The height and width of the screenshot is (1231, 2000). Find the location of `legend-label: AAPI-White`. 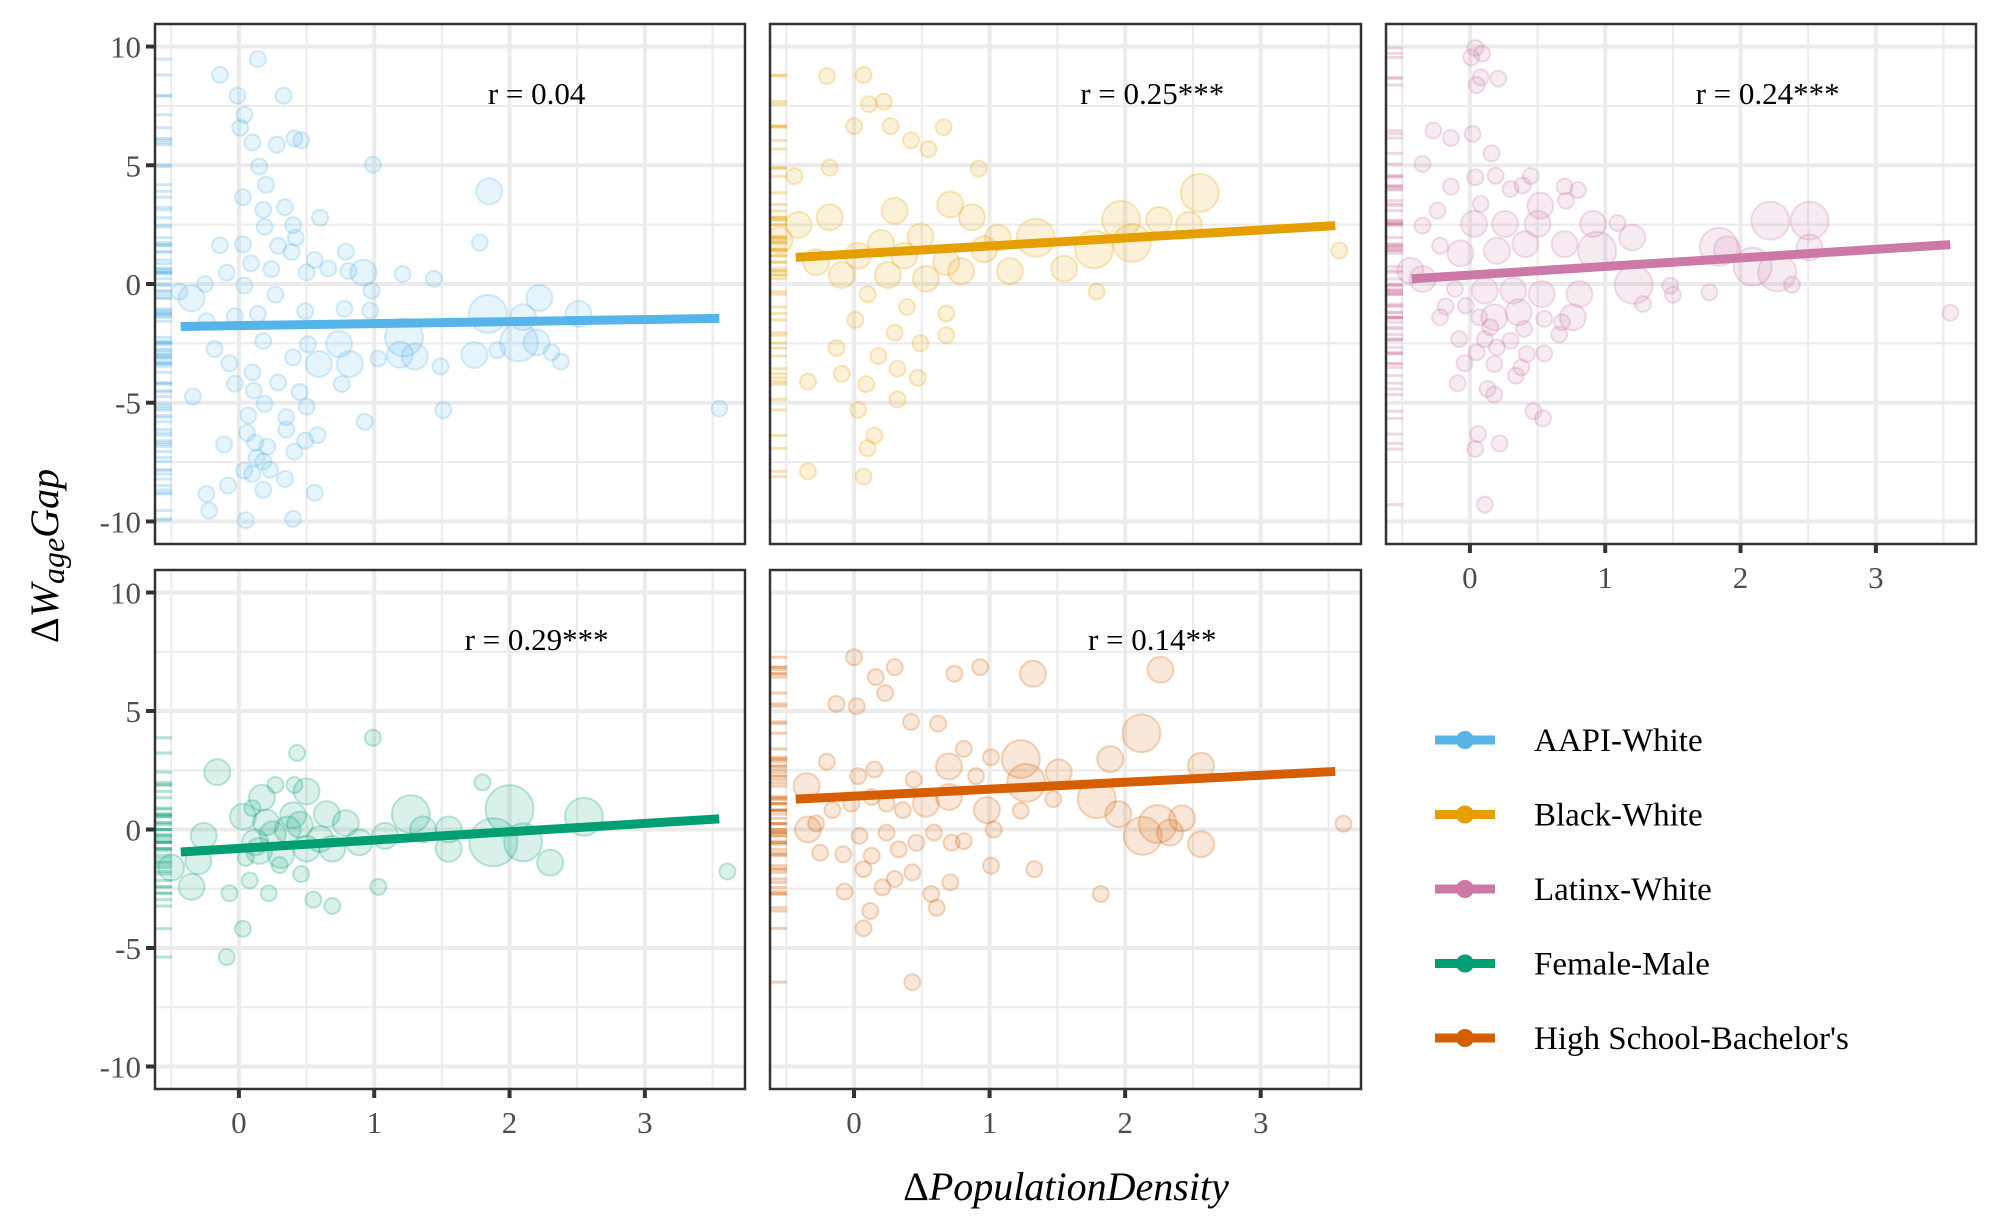

legend-label: AAPI-White is located at coordinates (1618, 741).